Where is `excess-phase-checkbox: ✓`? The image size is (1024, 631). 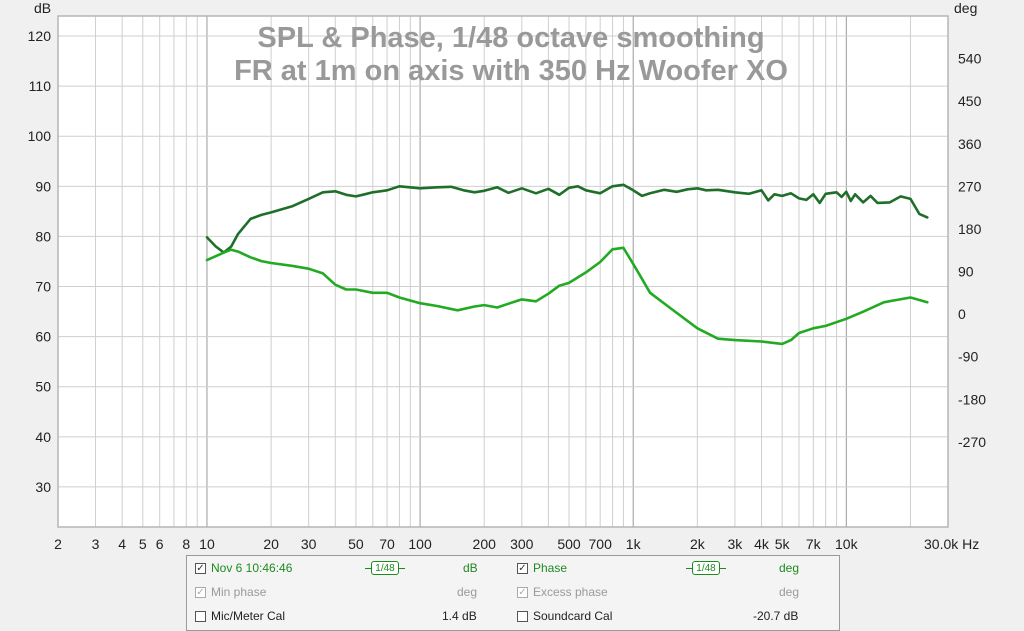 excess-phase-checkbox: ✓ is located at coordinates (522, 592).